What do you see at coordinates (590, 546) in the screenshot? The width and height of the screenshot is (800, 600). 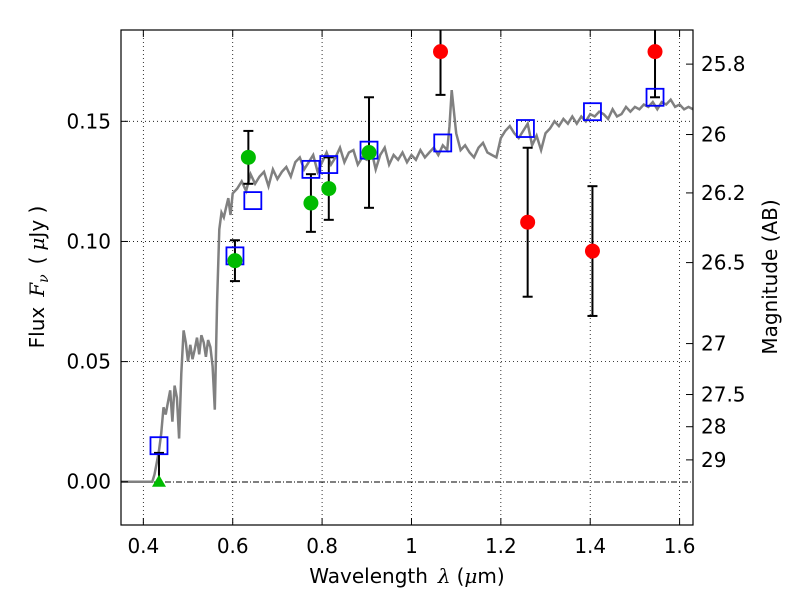 I see `x-tick-label: 1.4` at bounding box center [590, 546].